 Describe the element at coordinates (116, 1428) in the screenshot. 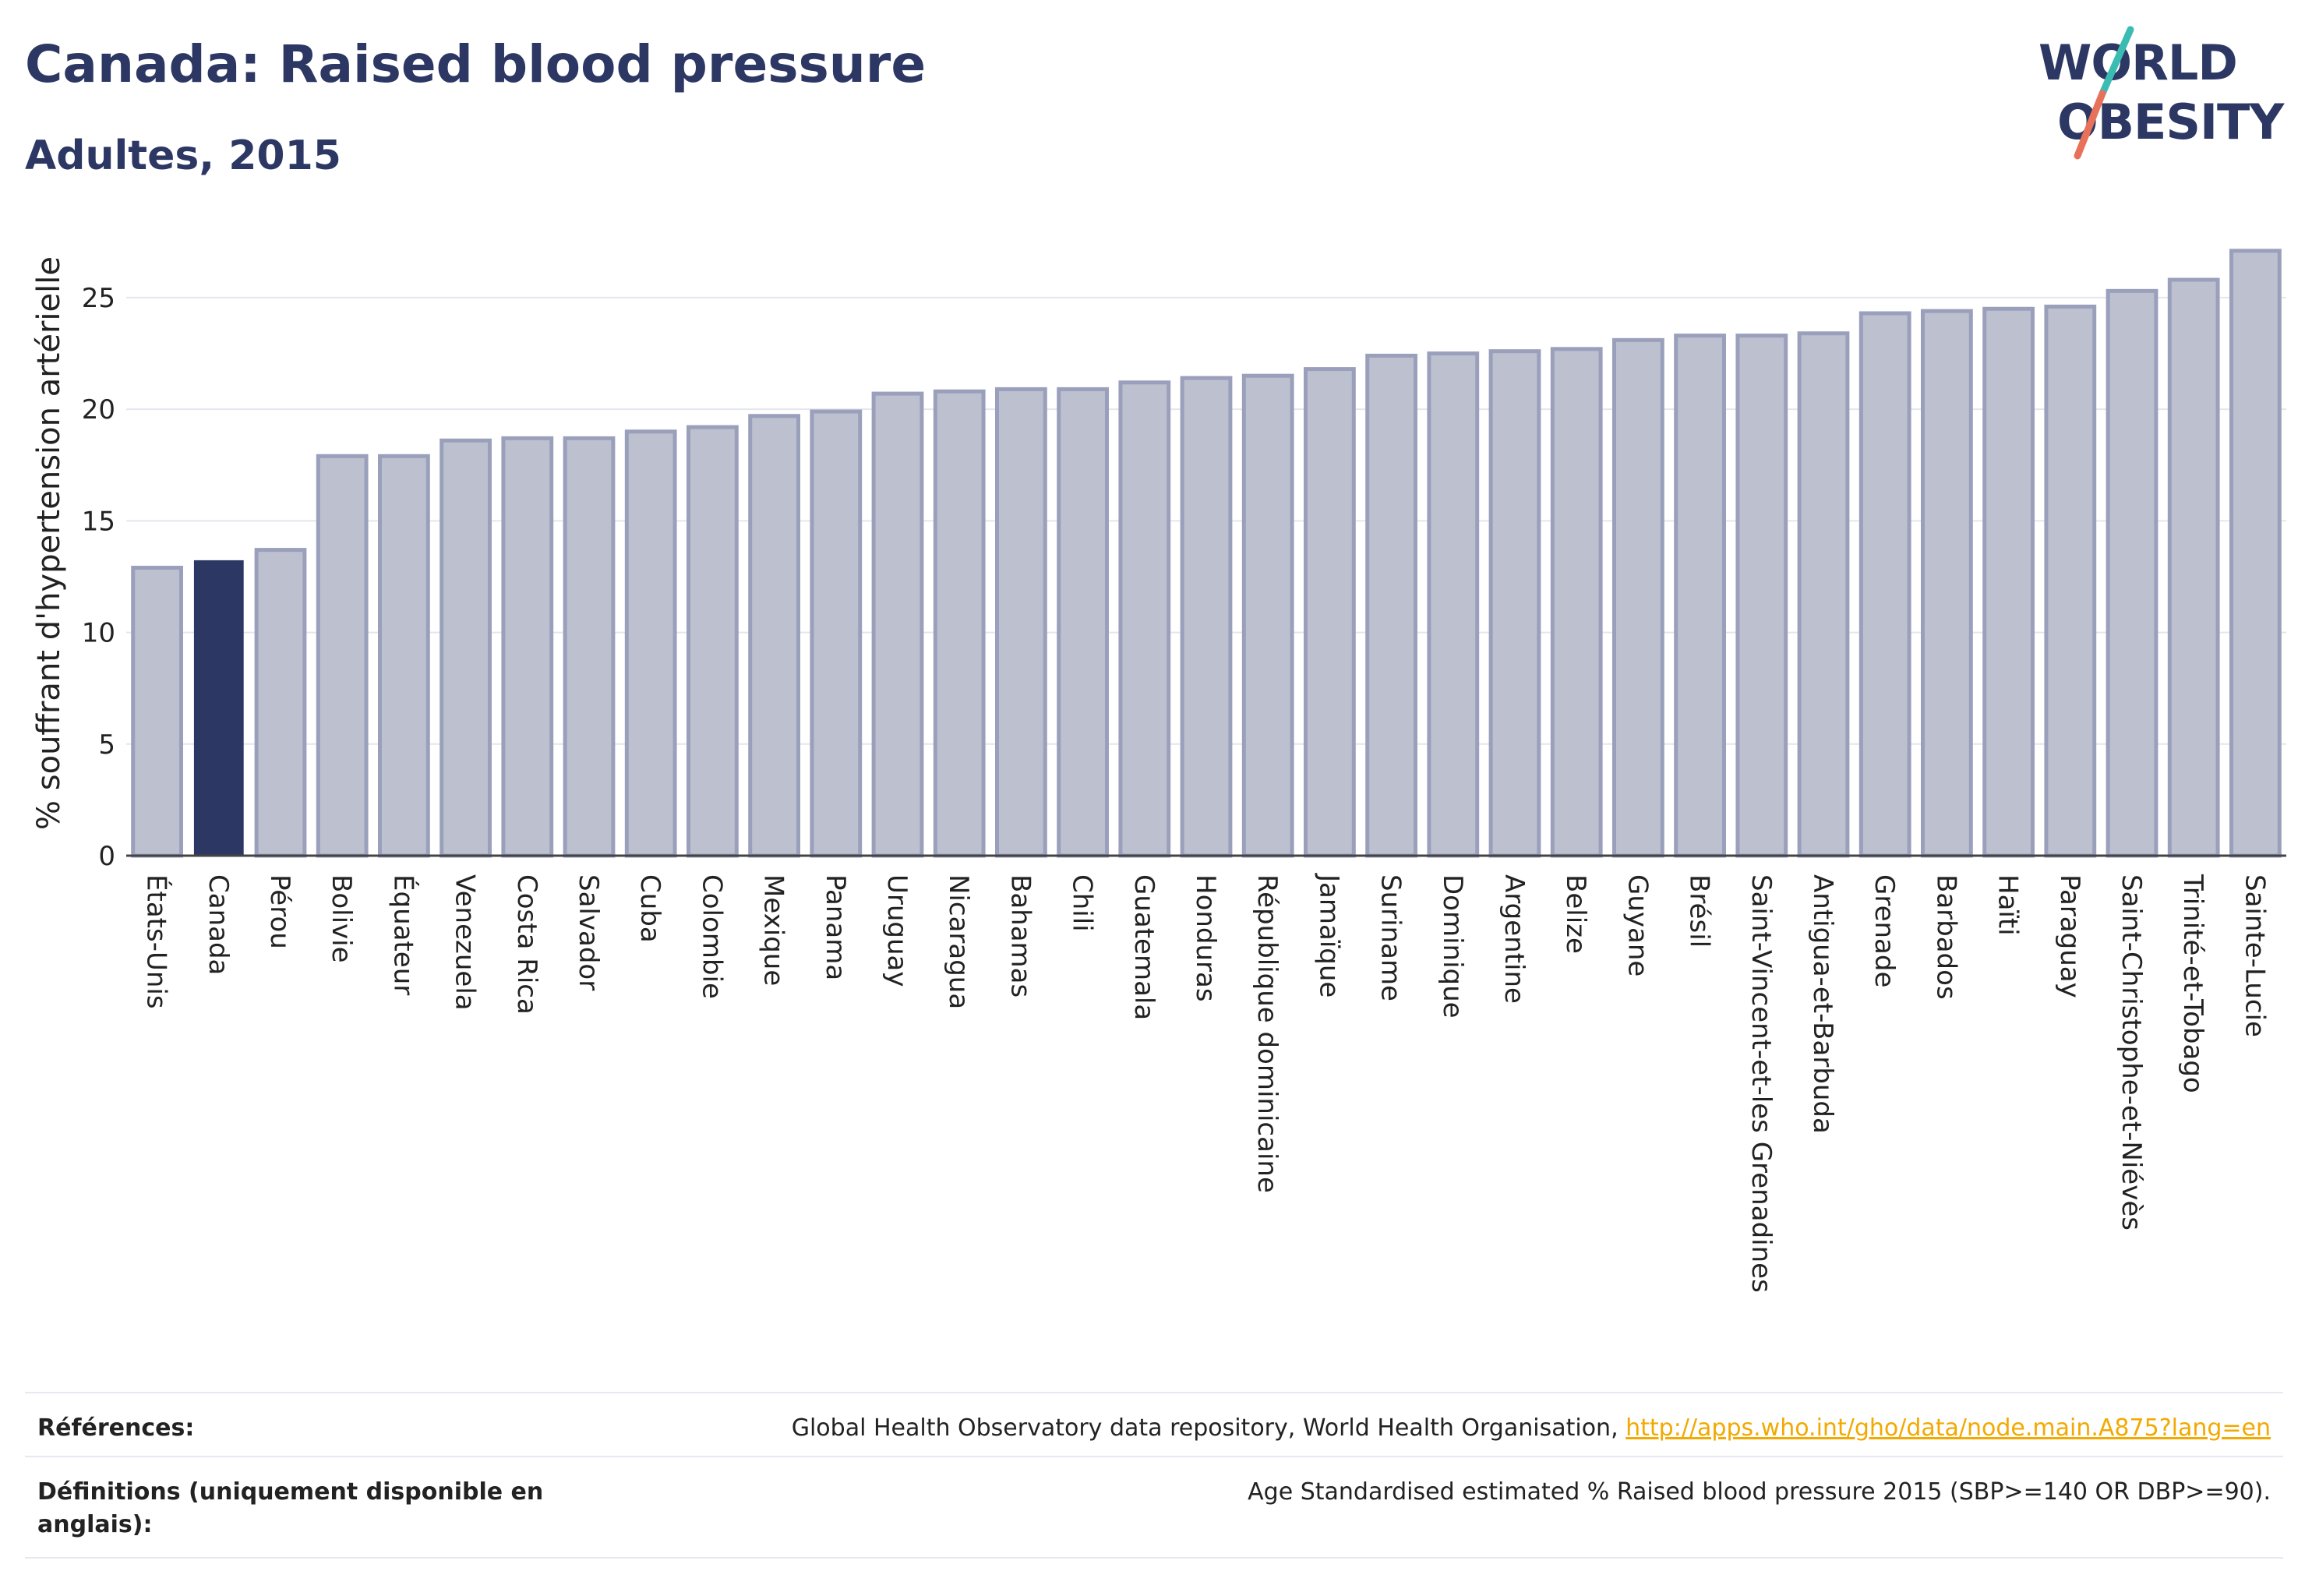

I see `references-label: Références:` at that location.